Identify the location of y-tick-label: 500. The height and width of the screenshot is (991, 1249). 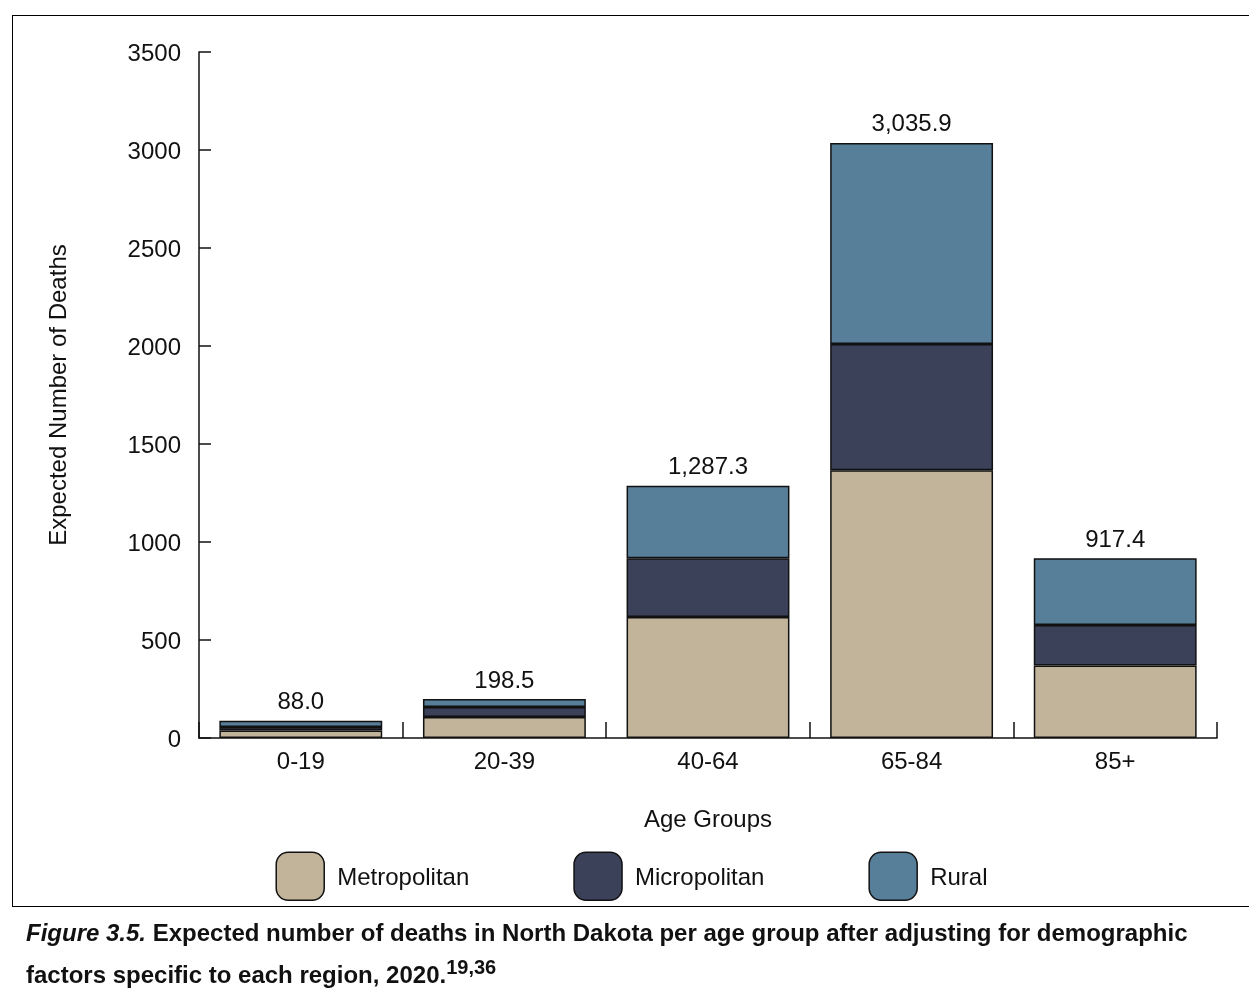
(160, 640).